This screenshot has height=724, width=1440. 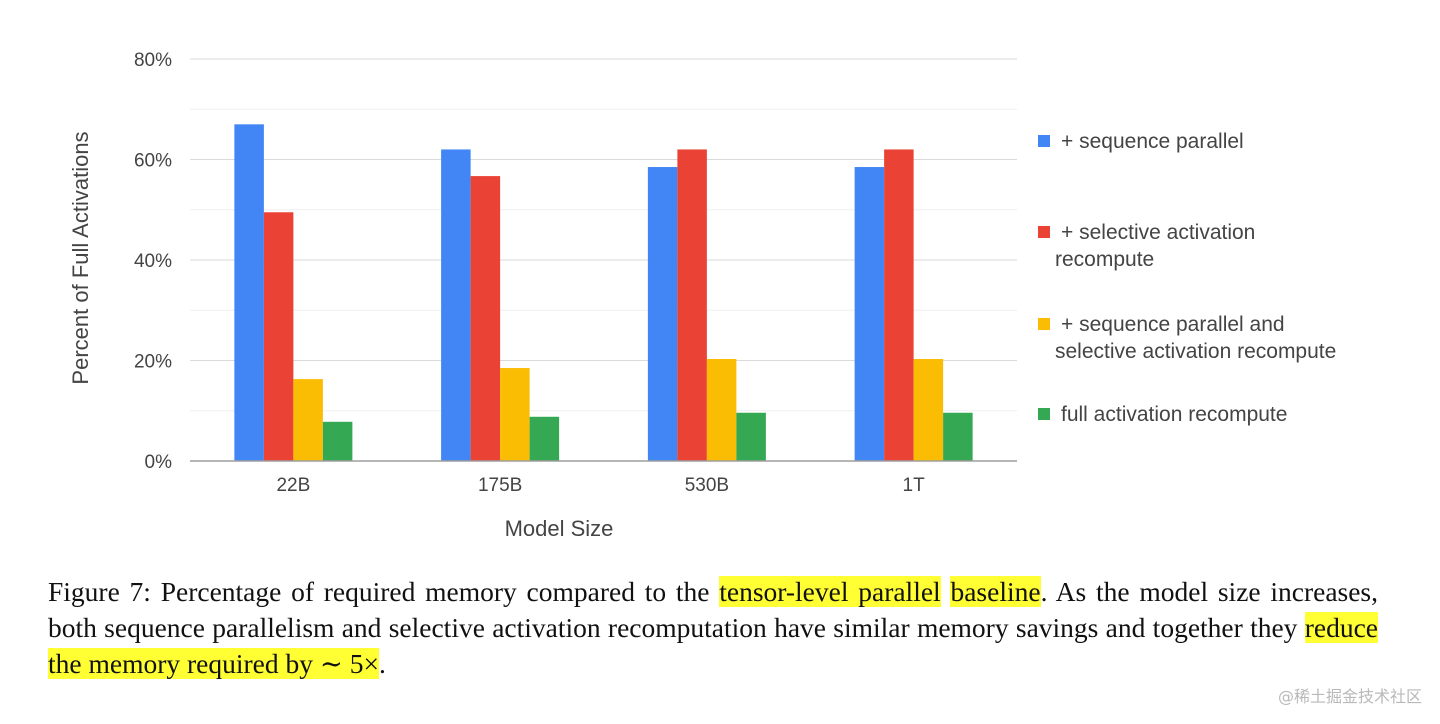 What do you see at coordinates (500, 485) in the screenshot?
I see `x-tick-label: 175B` at bounding box center [500, 485].